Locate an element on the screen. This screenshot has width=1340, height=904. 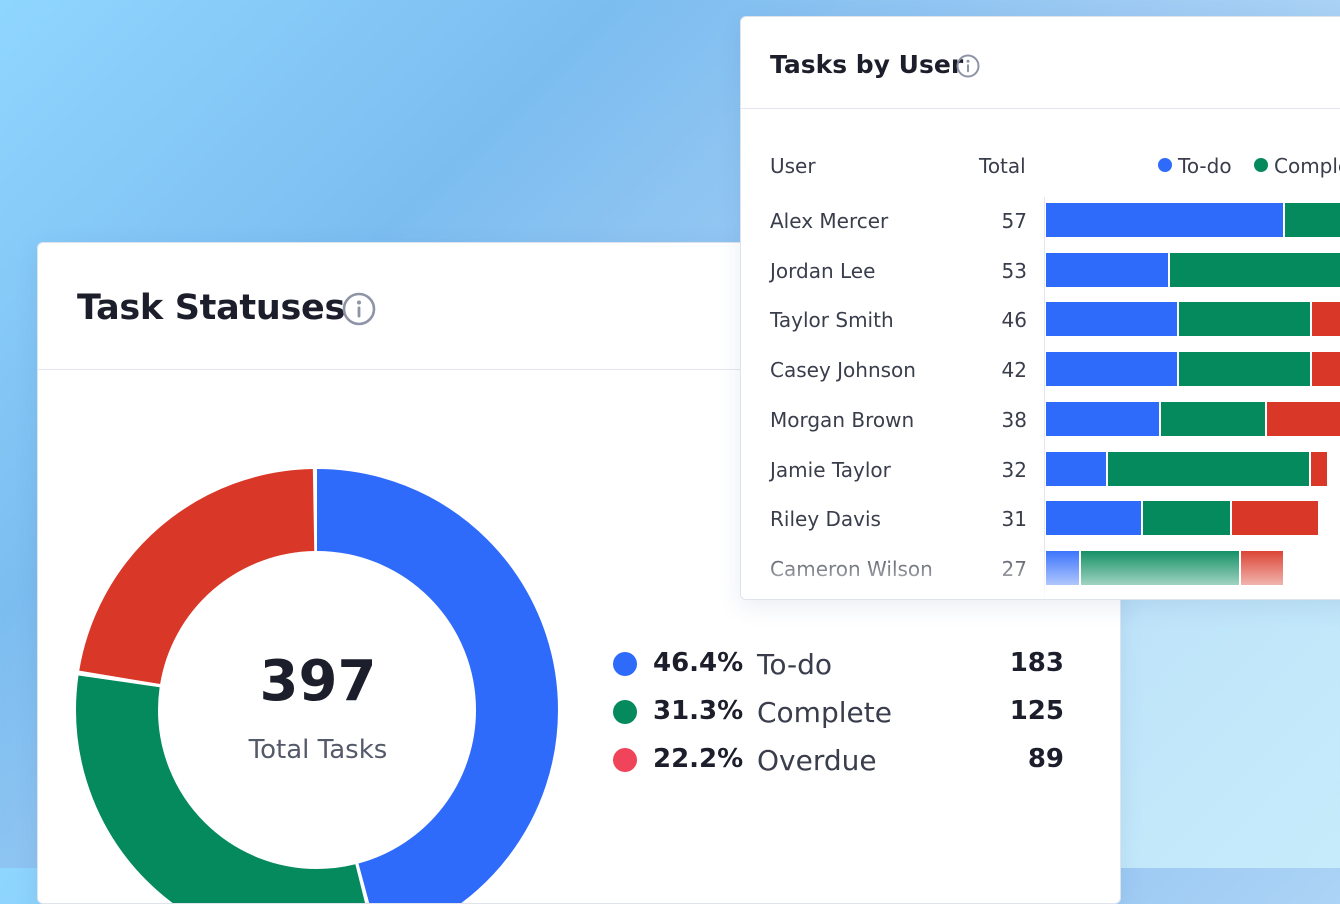
user-name: Taylor Smith is located at coordinates (832, 320).